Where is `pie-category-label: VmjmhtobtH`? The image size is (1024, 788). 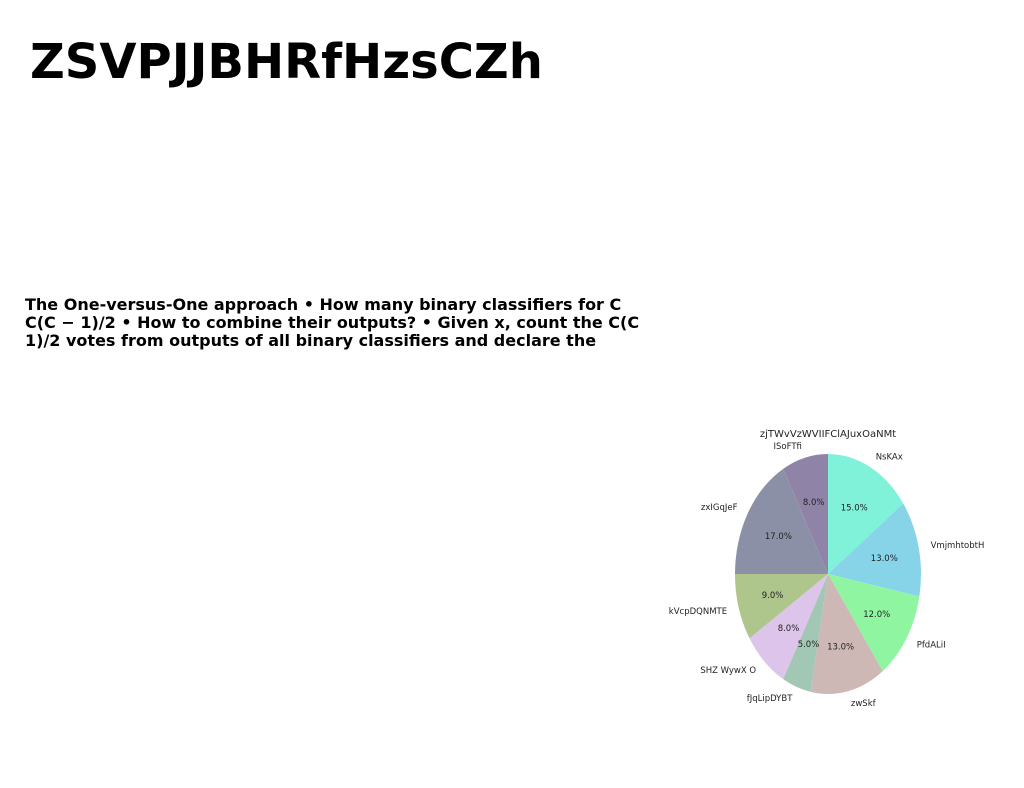 pie-category-label: VmjmhtobtH is located at coordinates (958, 546).